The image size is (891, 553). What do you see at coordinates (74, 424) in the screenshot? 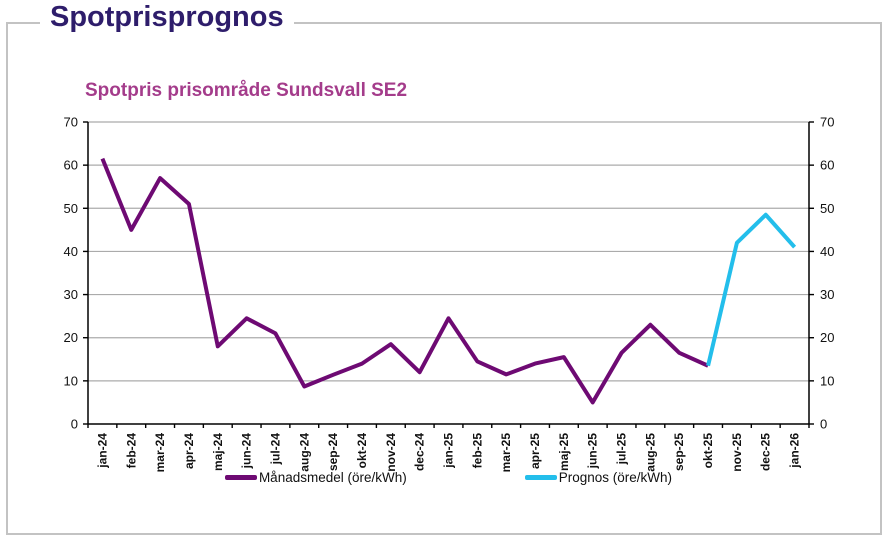
I see `y-axis-label-left: 0` at bounding box center [74, 424].